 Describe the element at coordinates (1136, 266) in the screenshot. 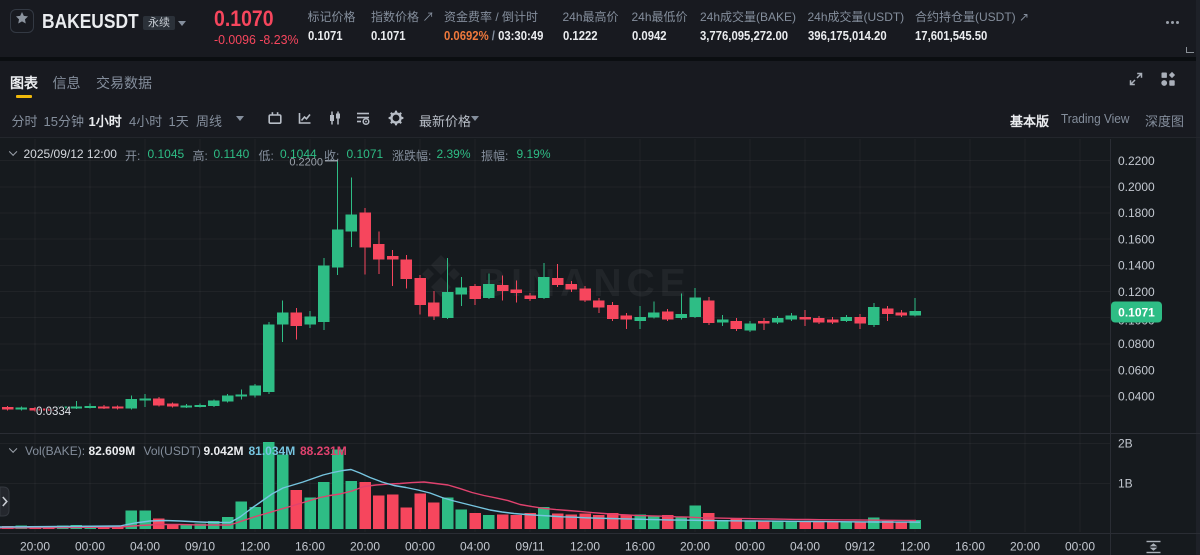

I see `svg-text: 0.1400` at that location.